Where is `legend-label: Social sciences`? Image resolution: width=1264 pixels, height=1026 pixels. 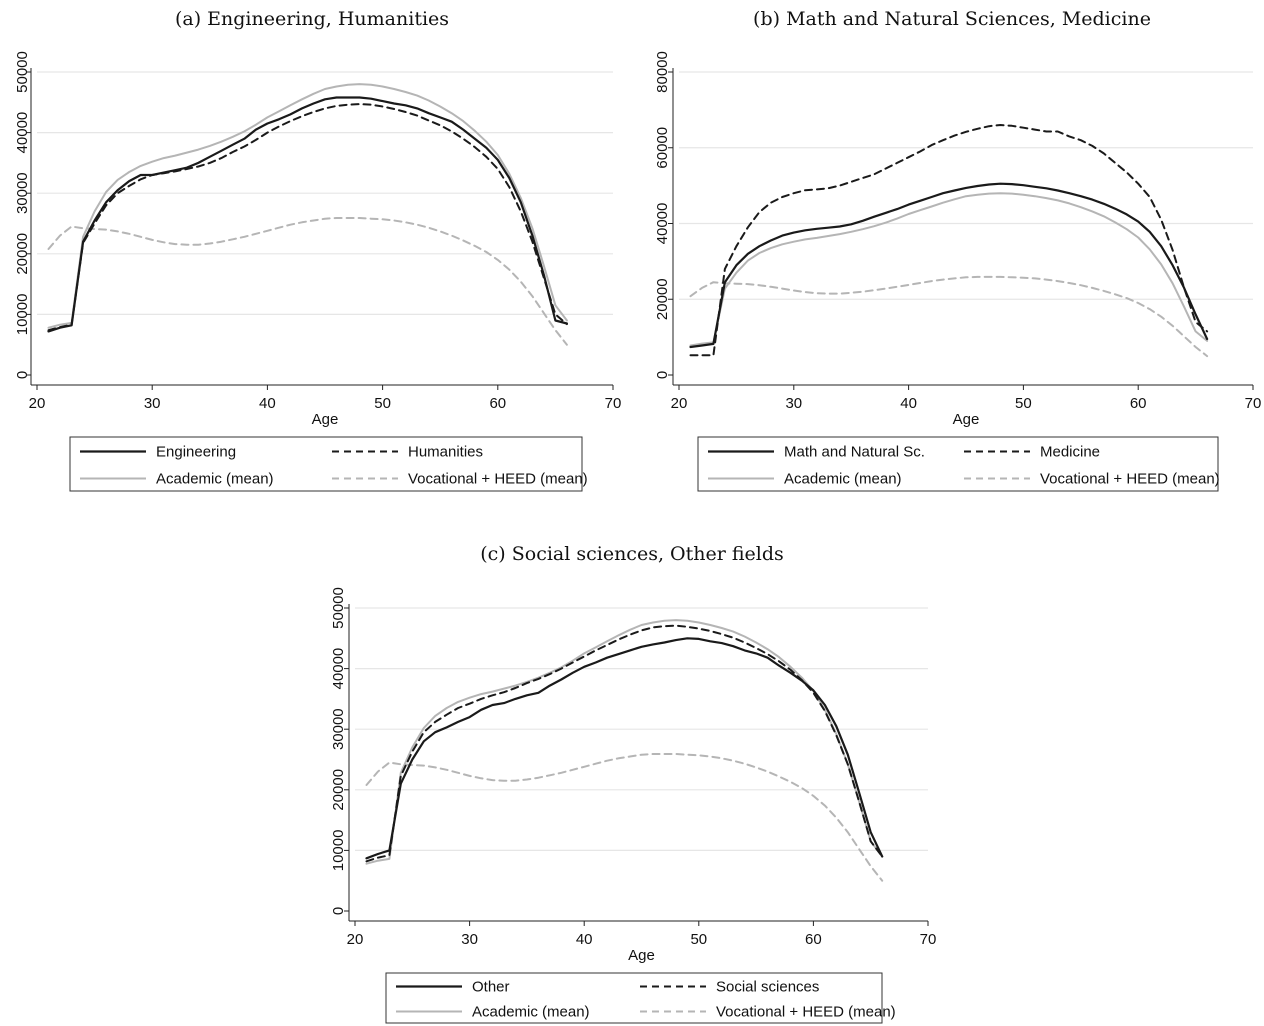 legend-label: Social sciences is located at coordinates (767, 987).